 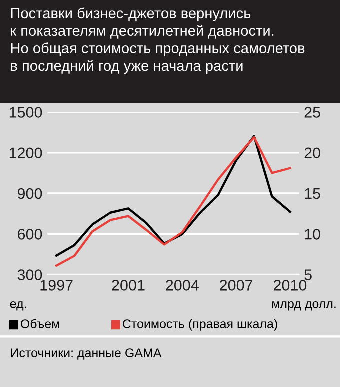 I want to click on y-tick-label: 1200, so click(x=26, y=153).